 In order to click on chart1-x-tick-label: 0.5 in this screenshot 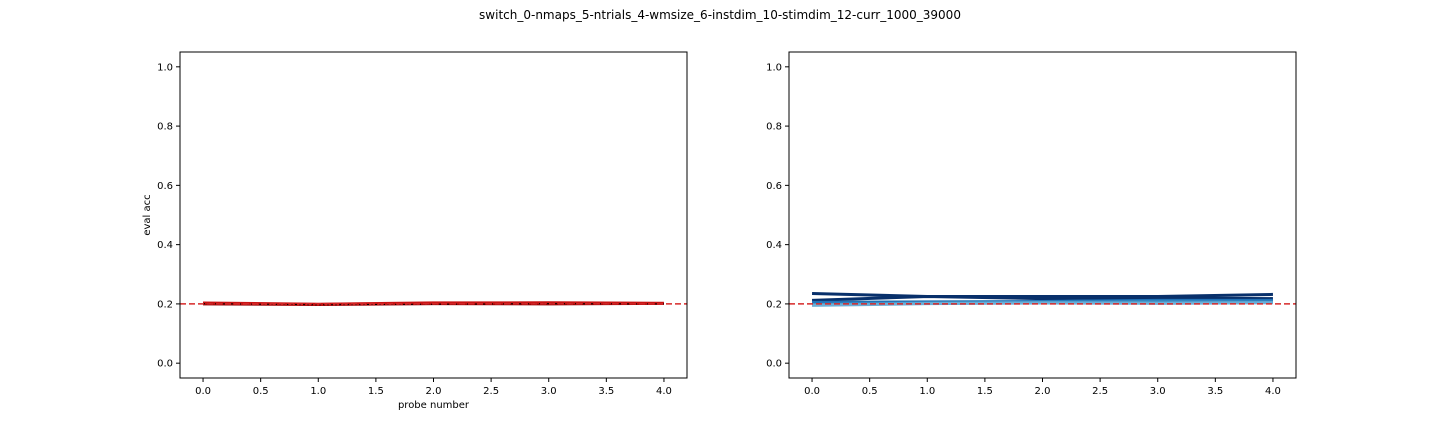, I will do `click(870, 391)`.